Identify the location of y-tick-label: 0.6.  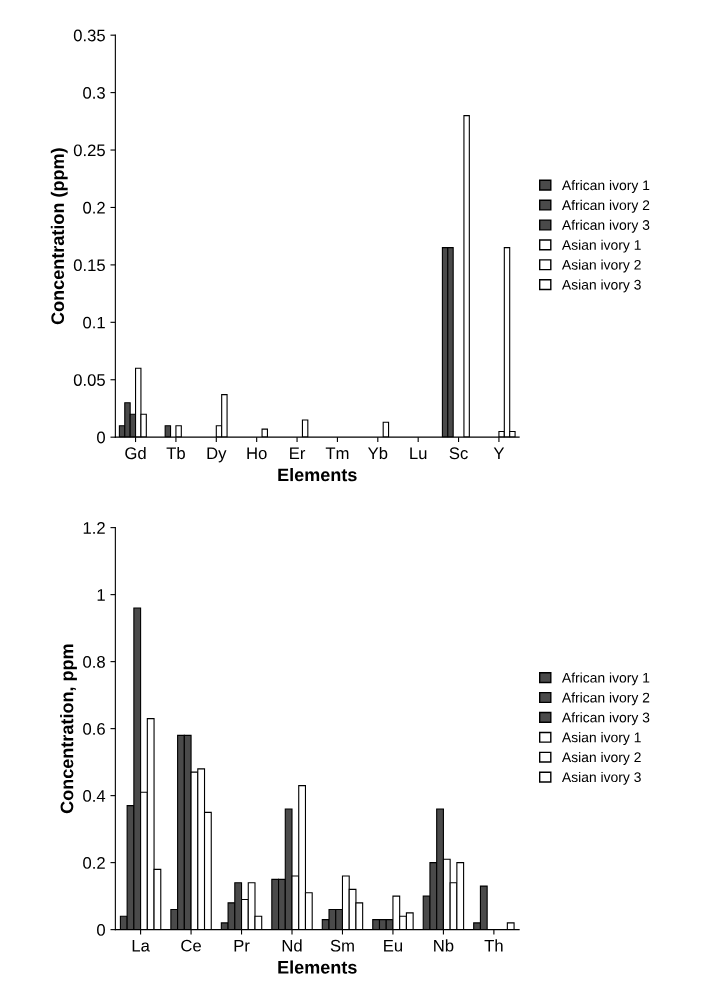
(94, 729).